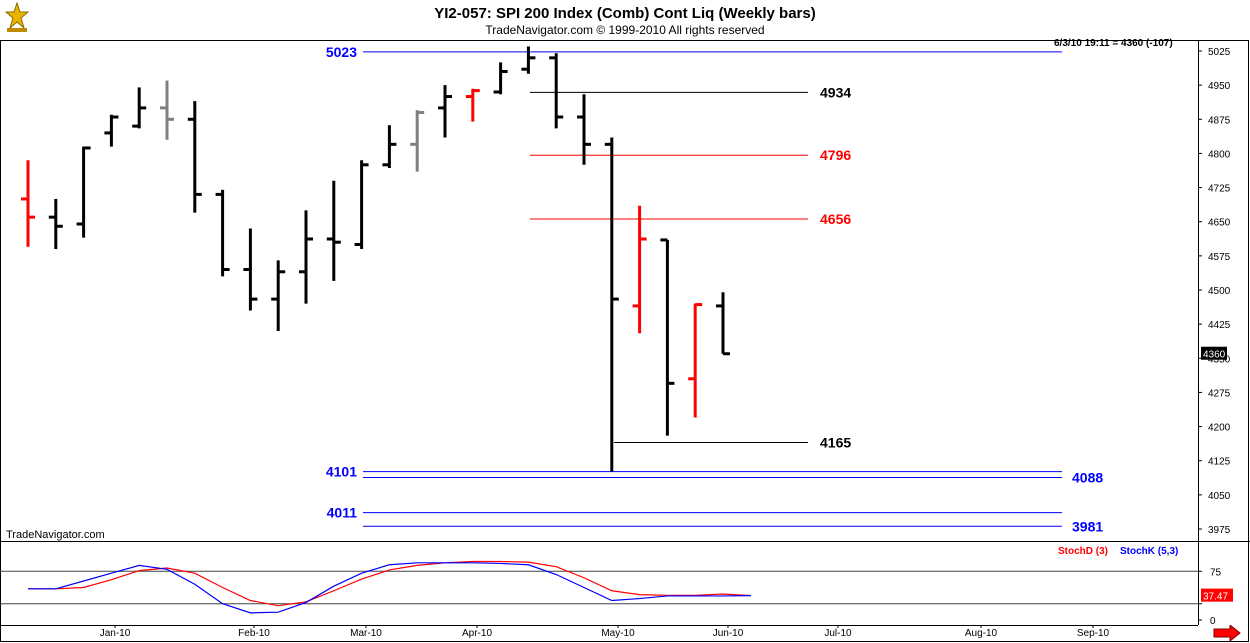 The width and height of the screenshot is (1250, 643). I want to click on price-tick-label: 4050, so click(1219, 496).